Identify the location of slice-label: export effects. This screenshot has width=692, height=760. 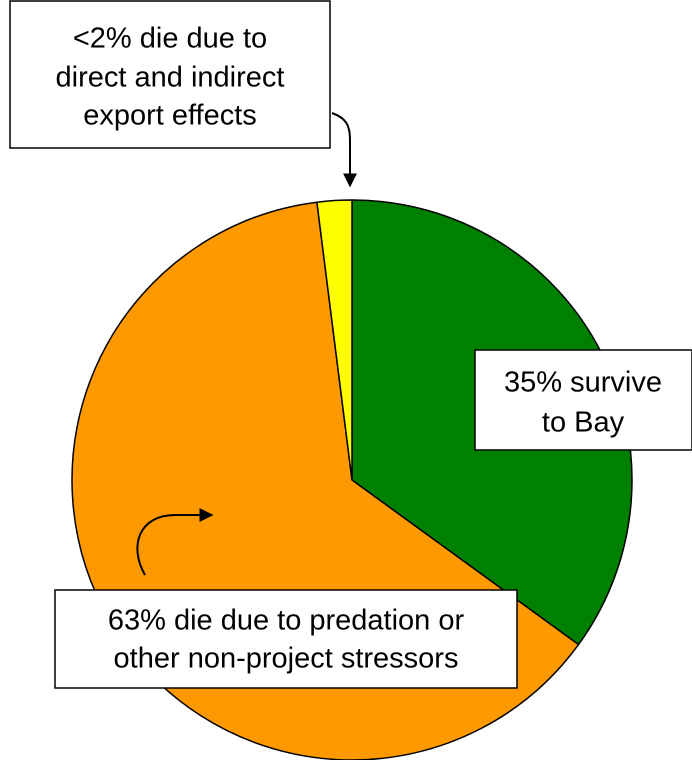
(170, 116).